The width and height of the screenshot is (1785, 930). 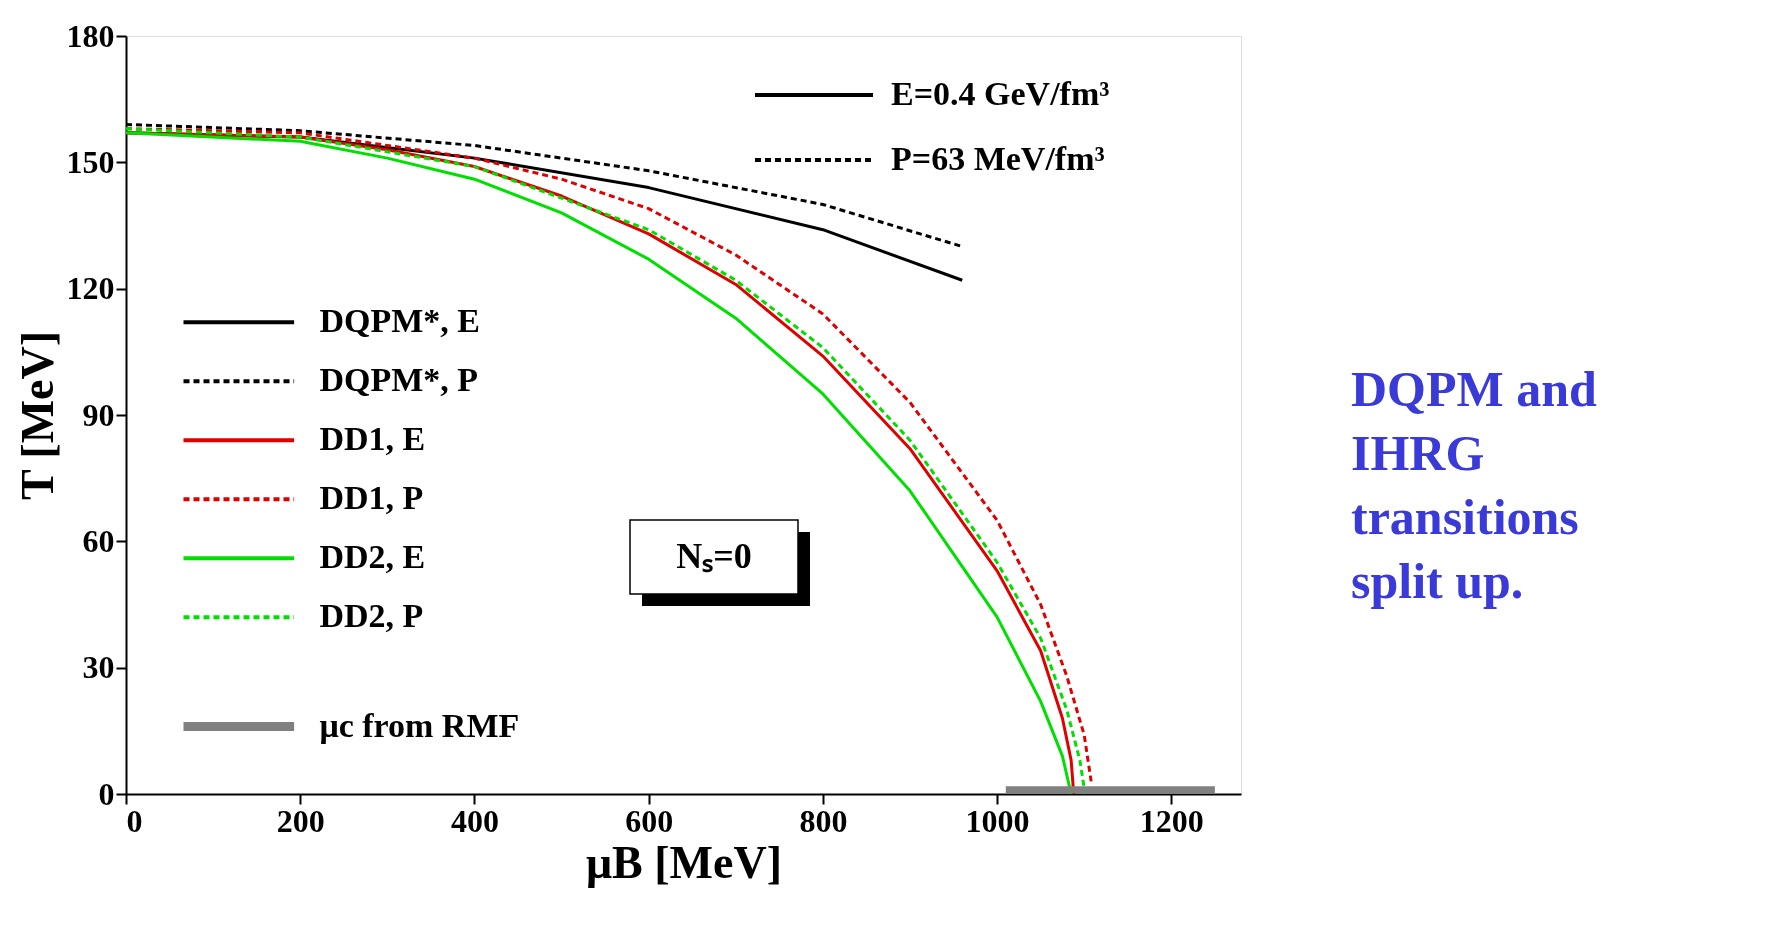 I want to click on y-axis-title: T [MeV], so click(x=37, y=415).